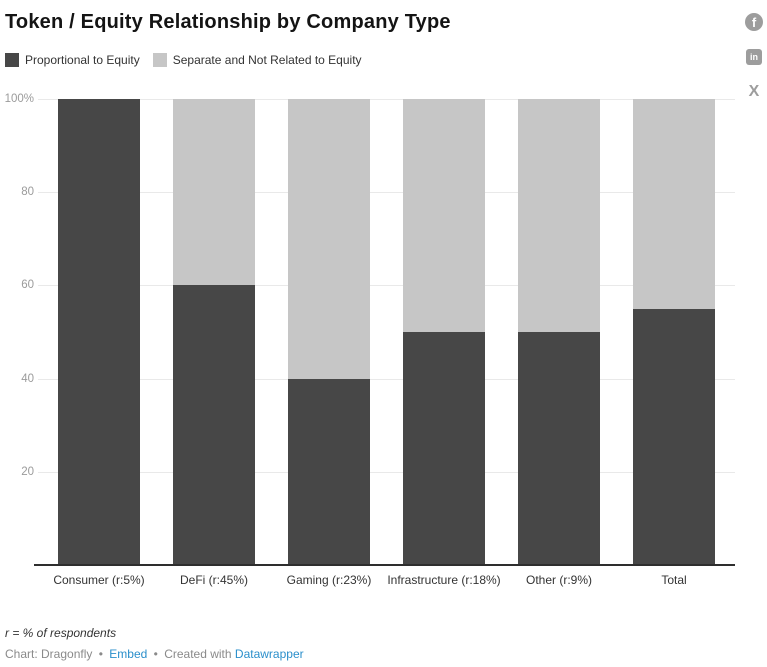 This screenshot has height=667, width=767. I want to click on x-axis-label: DeFi (r:45%), so click(213, 580).